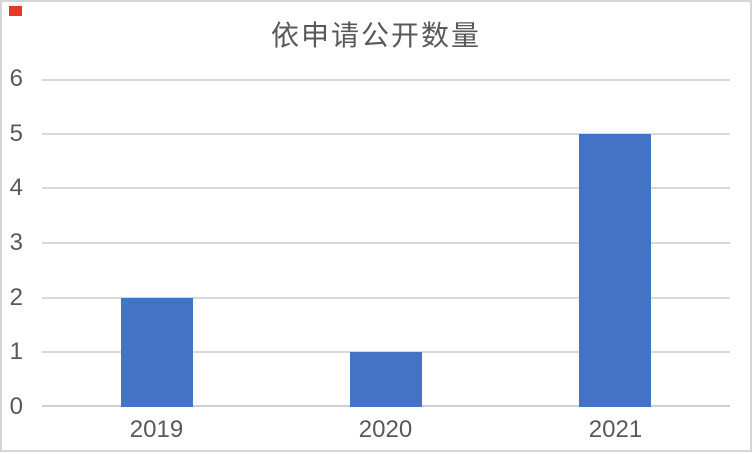 The width and height of the screenshot is (752, 454). Describe the element at coordinates (16, 242) in the screenshot. I see `y-tick-label: 3` at that location.